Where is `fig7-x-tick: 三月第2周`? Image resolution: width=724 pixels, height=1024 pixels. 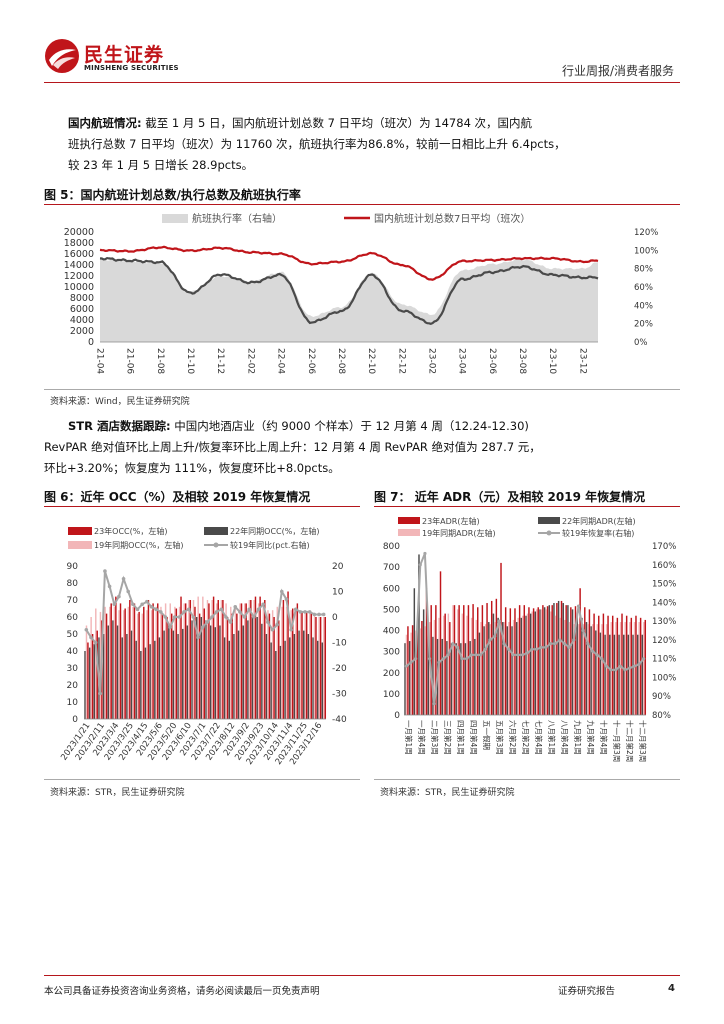 fig7-x-tick: 三月第2周 is located at coordinates (448, 737).